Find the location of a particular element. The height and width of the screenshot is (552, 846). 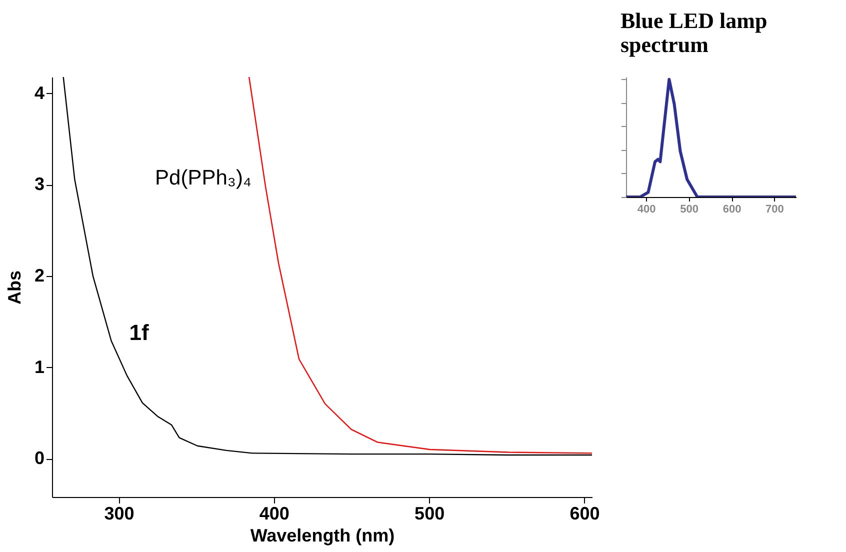

series-label: Pd(PPh₃)₄ is located at coordinates (203, 178).